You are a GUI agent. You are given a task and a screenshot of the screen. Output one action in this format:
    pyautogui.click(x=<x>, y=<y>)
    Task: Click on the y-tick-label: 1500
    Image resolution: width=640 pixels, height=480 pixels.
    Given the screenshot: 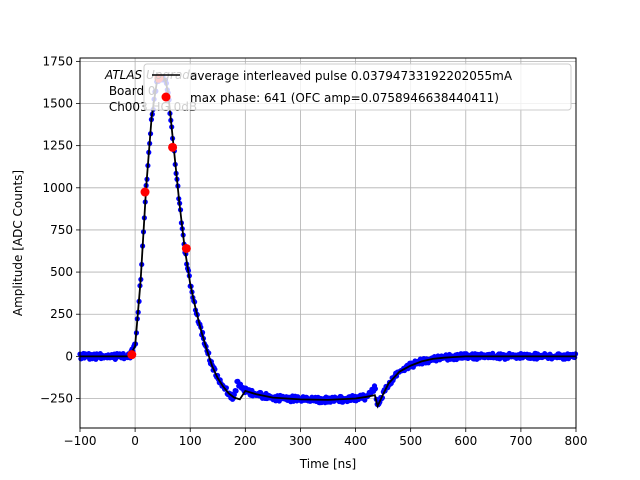 What is the action you would take?
    pyautogui.click(x=57, y=104)
    